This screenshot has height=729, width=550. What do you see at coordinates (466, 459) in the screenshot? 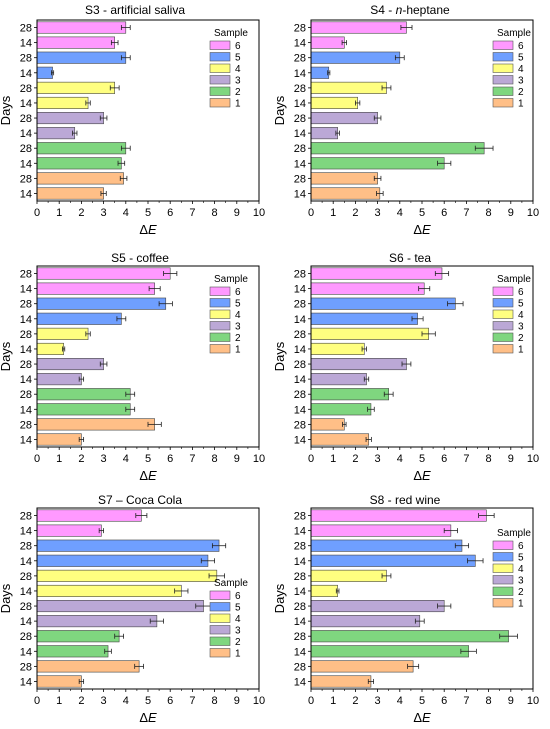
I see `x-tick-label: 7` at bounding box center [466, 459].